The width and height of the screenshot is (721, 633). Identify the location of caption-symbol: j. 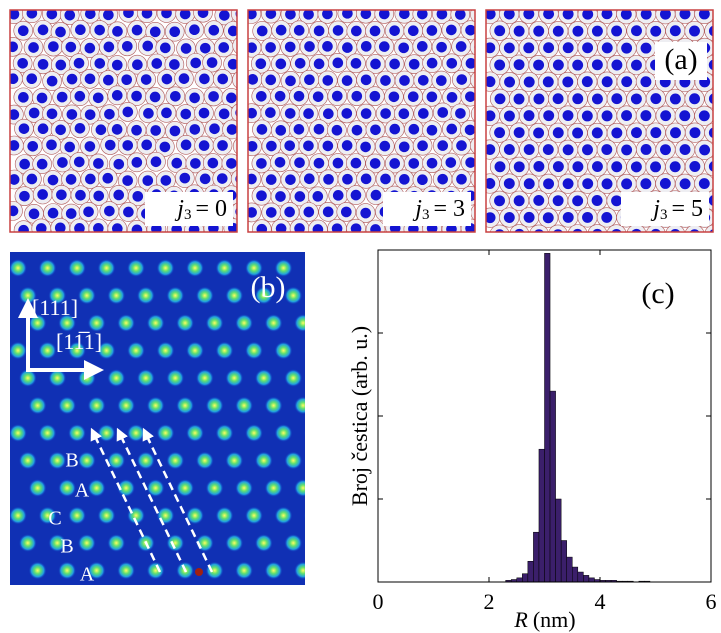
(179, 209).